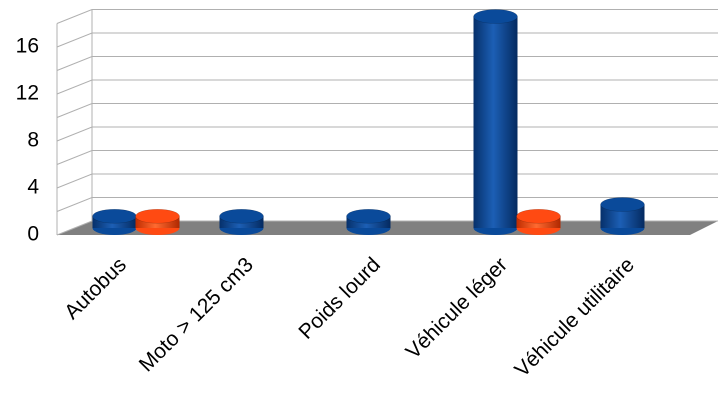 The width and height of the screenshot is (718, 410). I want to click on y-tick-label: 4, so click(33, 187).